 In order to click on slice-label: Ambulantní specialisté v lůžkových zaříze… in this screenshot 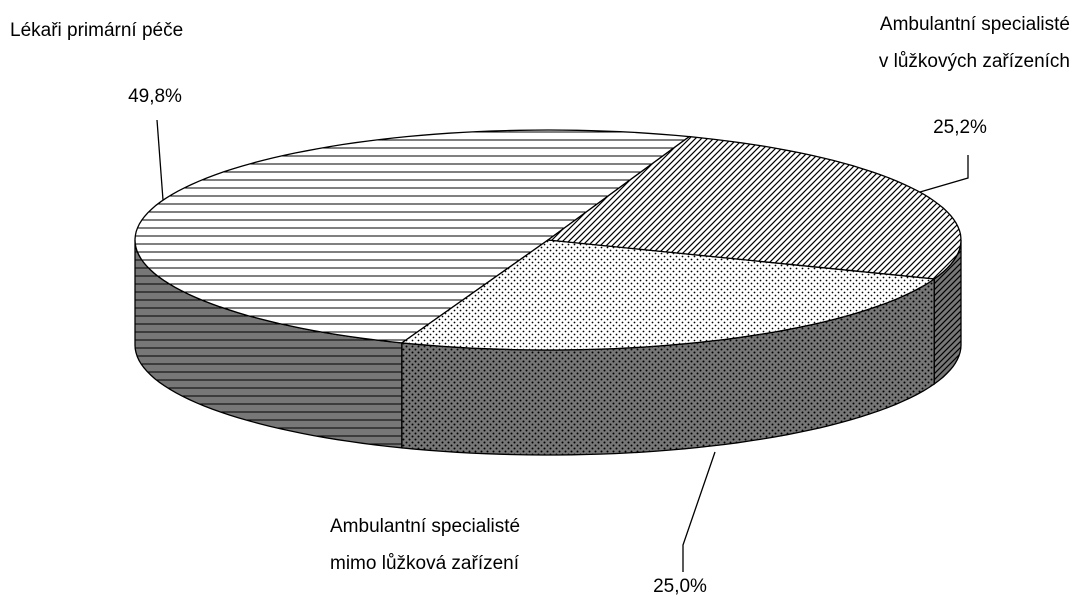, I will do `click(974, 43)`.